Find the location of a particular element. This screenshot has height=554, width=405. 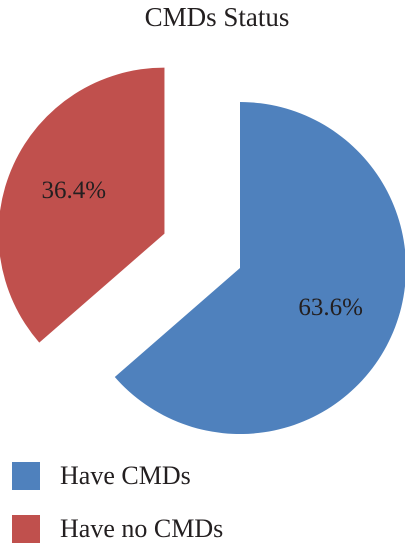

chart-title: CMDs Status is located at coordinates (217, 17).